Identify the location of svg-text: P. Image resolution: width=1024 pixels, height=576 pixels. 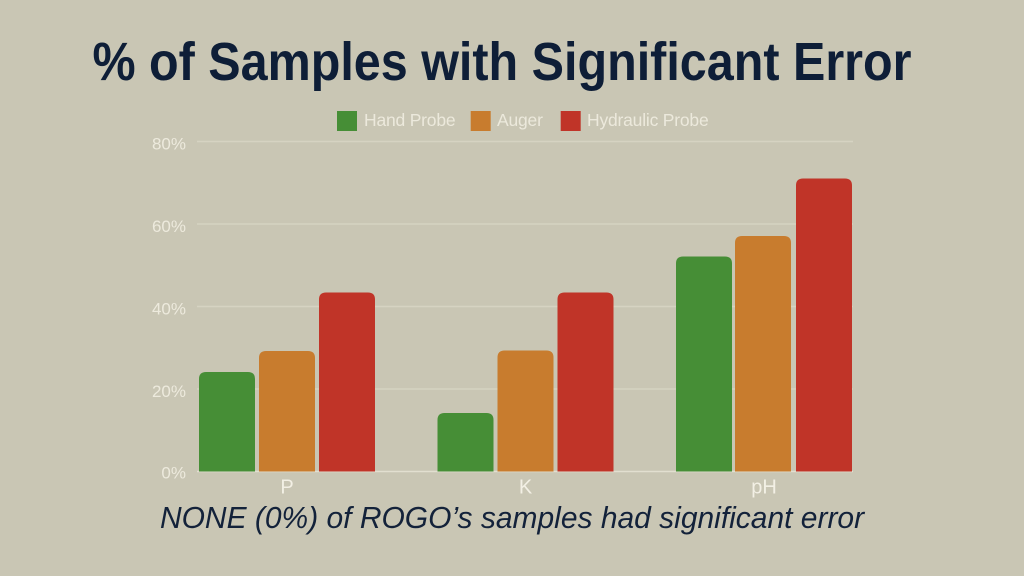
(286, 488).